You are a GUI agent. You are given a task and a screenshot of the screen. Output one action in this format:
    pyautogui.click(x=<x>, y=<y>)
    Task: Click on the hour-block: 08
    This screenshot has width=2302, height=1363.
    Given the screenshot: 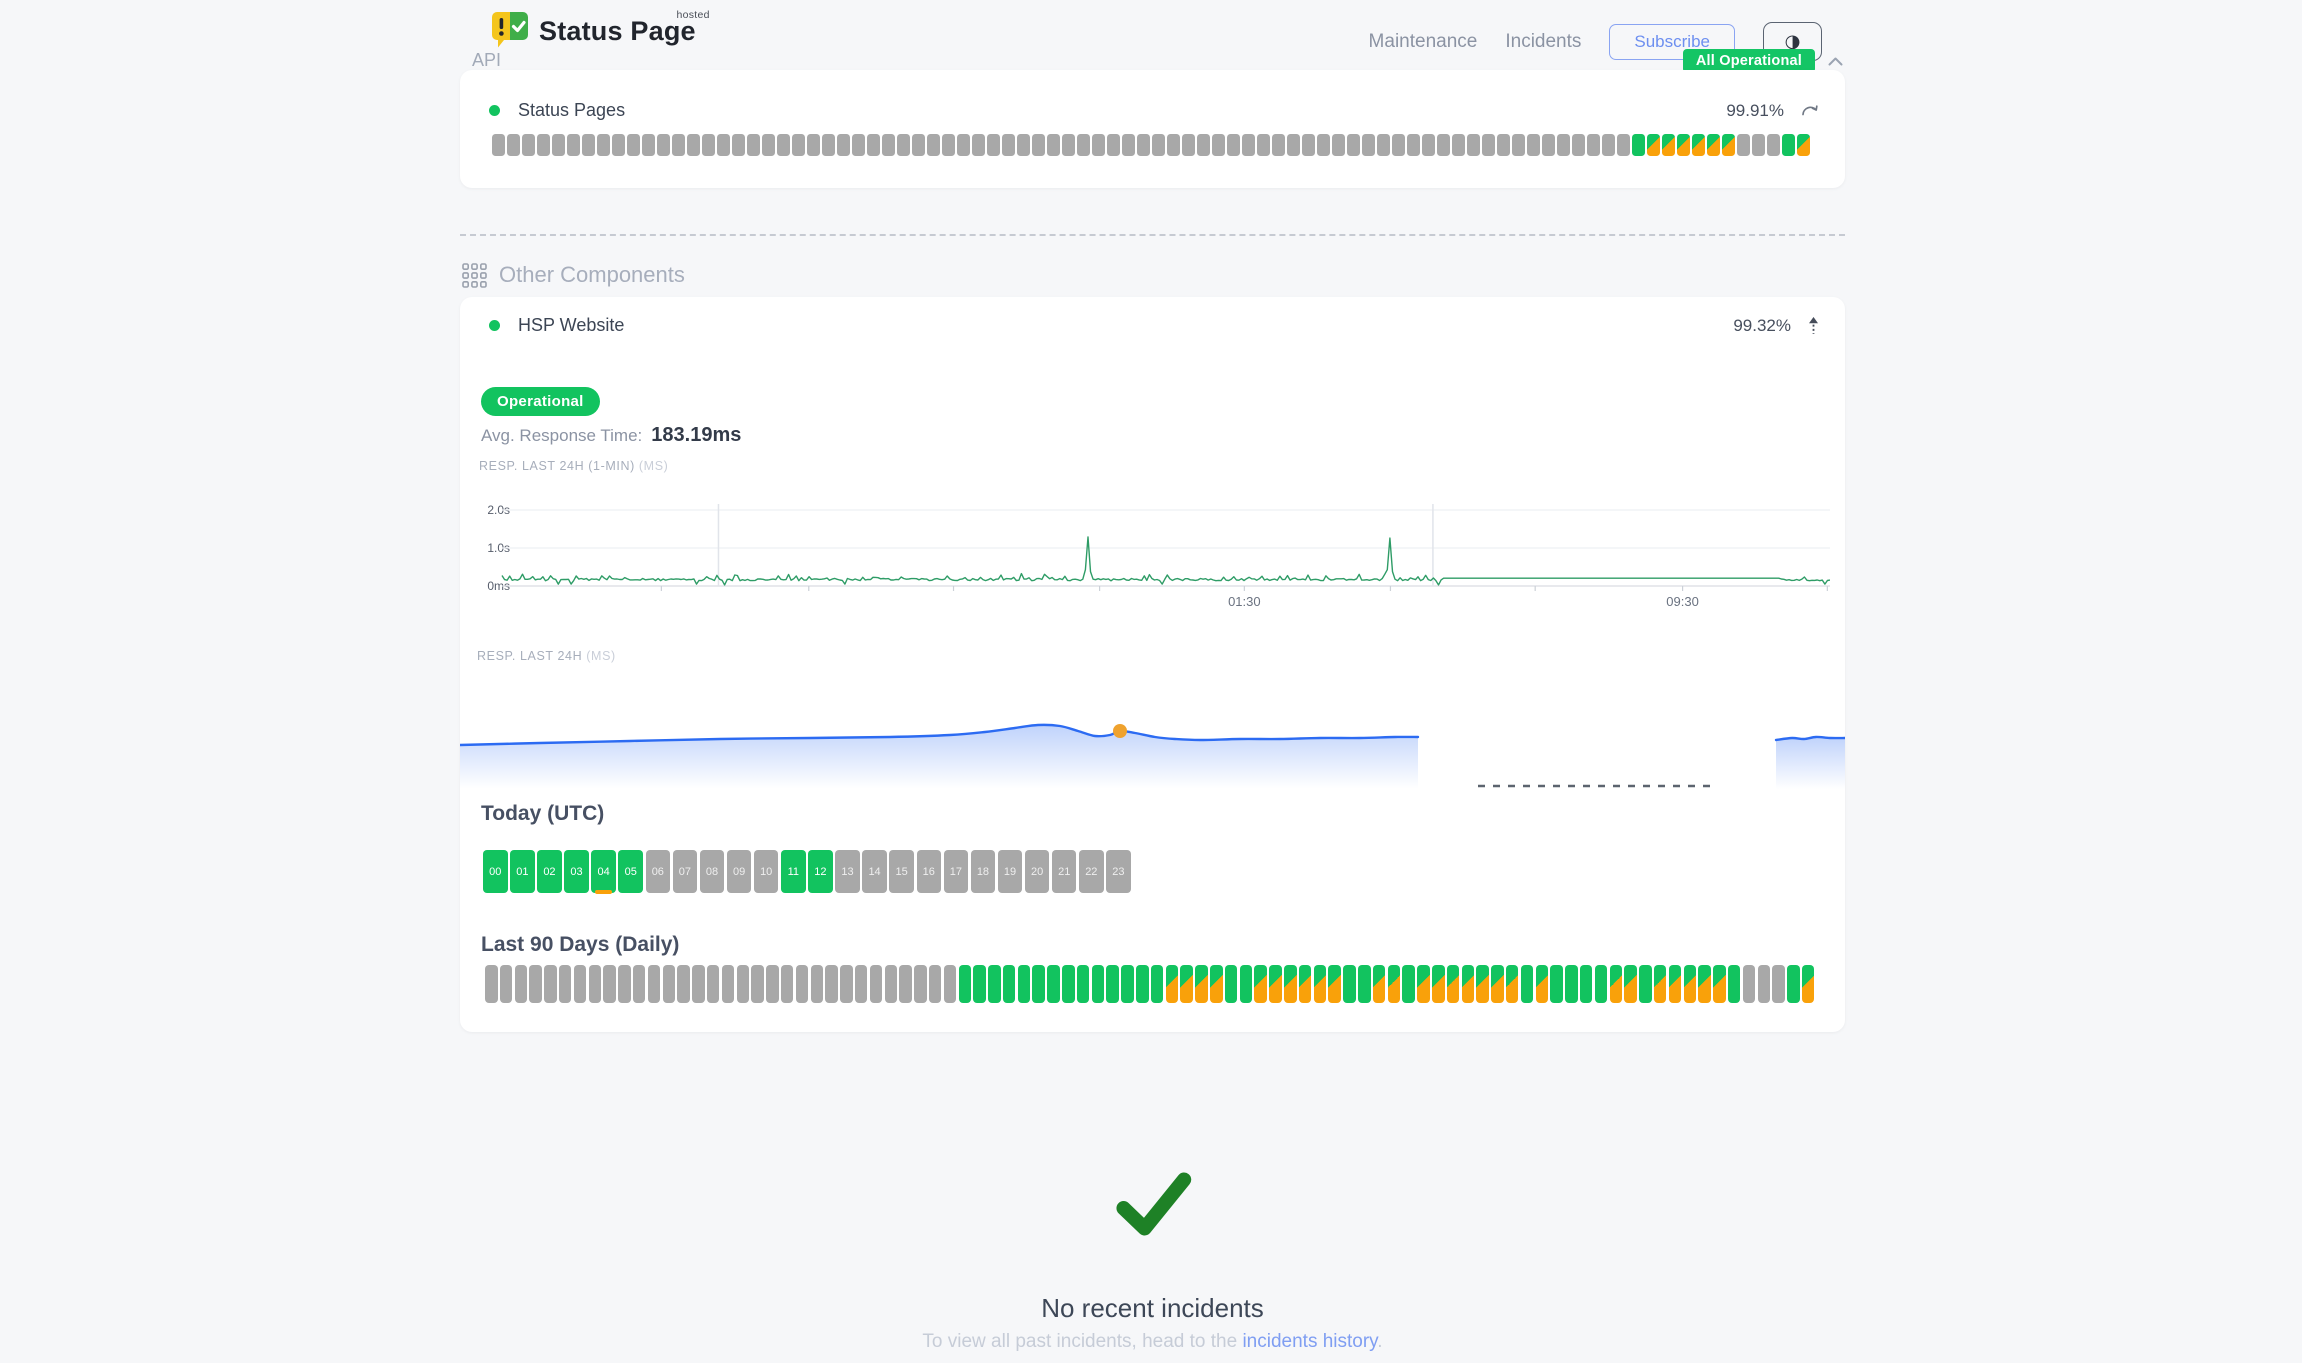 What is the action you would take?
    pyautogui.click(x=712, y=871)
    